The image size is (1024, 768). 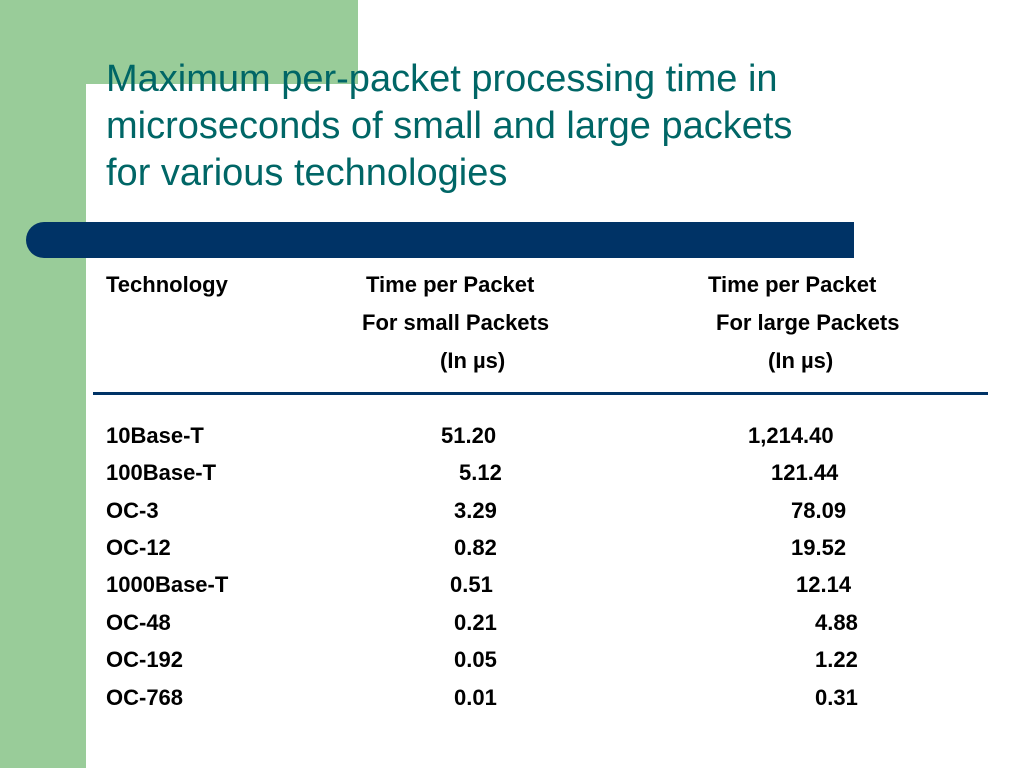 I want to click on cell-large-time: 1.22, so click(x=836, y=659).